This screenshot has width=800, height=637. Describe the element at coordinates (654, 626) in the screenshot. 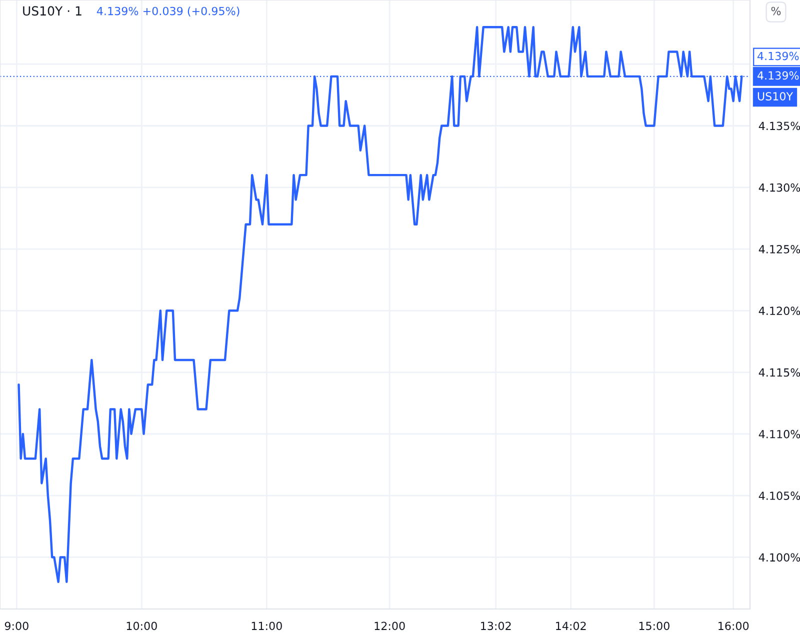

I see `x-tick-label: 15:00` at that location.